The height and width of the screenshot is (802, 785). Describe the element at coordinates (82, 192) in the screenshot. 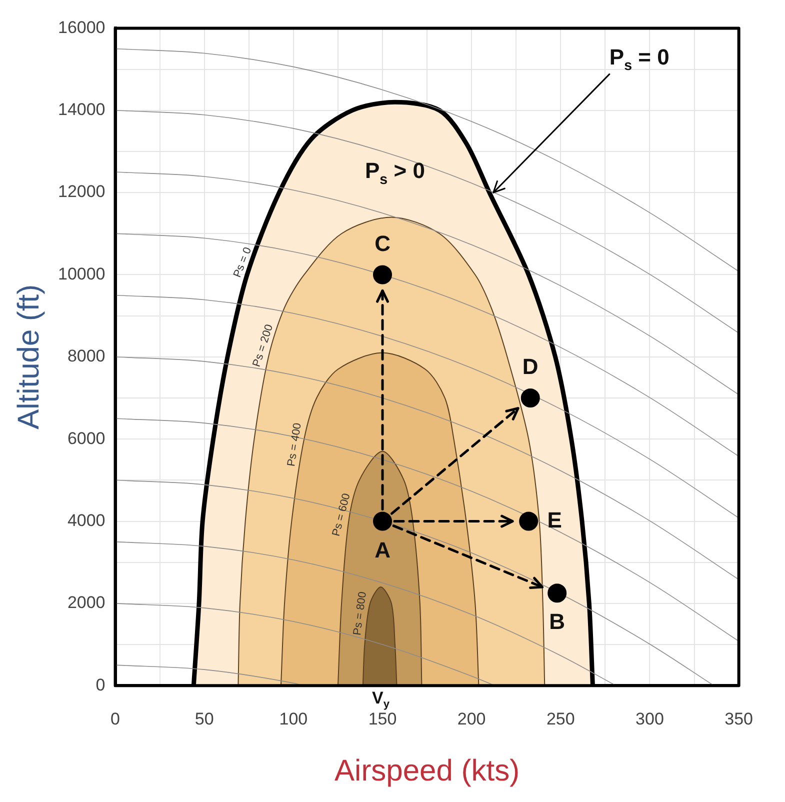

I see `y-tick-label: 12000` at that location.